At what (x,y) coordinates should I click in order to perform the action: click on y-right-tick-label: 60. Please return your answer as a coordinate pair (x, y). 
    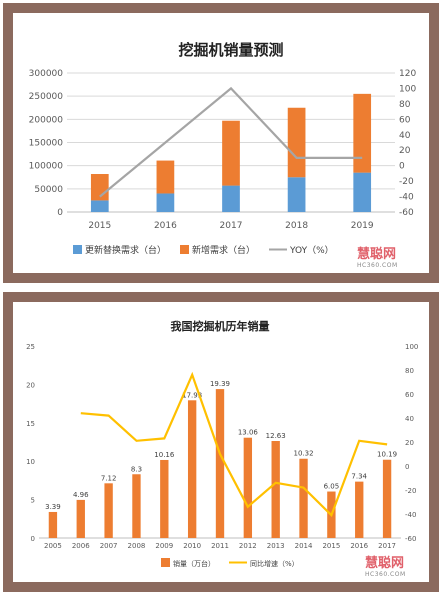
    Looking at the image, I should click on (405, 120).